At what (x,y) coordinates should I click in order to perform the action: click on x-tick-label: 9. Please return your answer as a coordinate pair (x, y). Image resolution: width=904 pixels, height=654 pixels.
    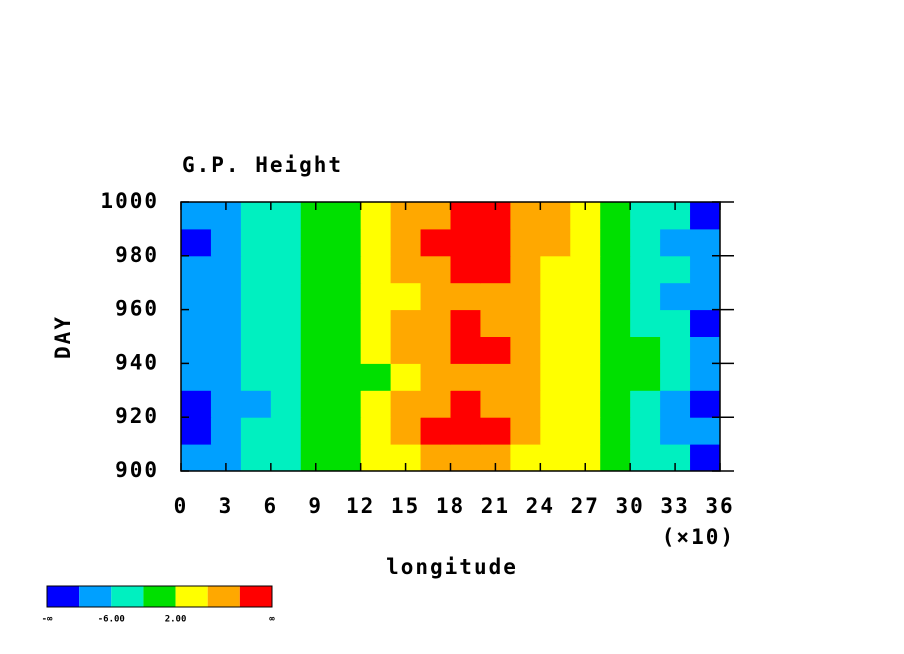
    Looking at the image, I should click on (315, 506).